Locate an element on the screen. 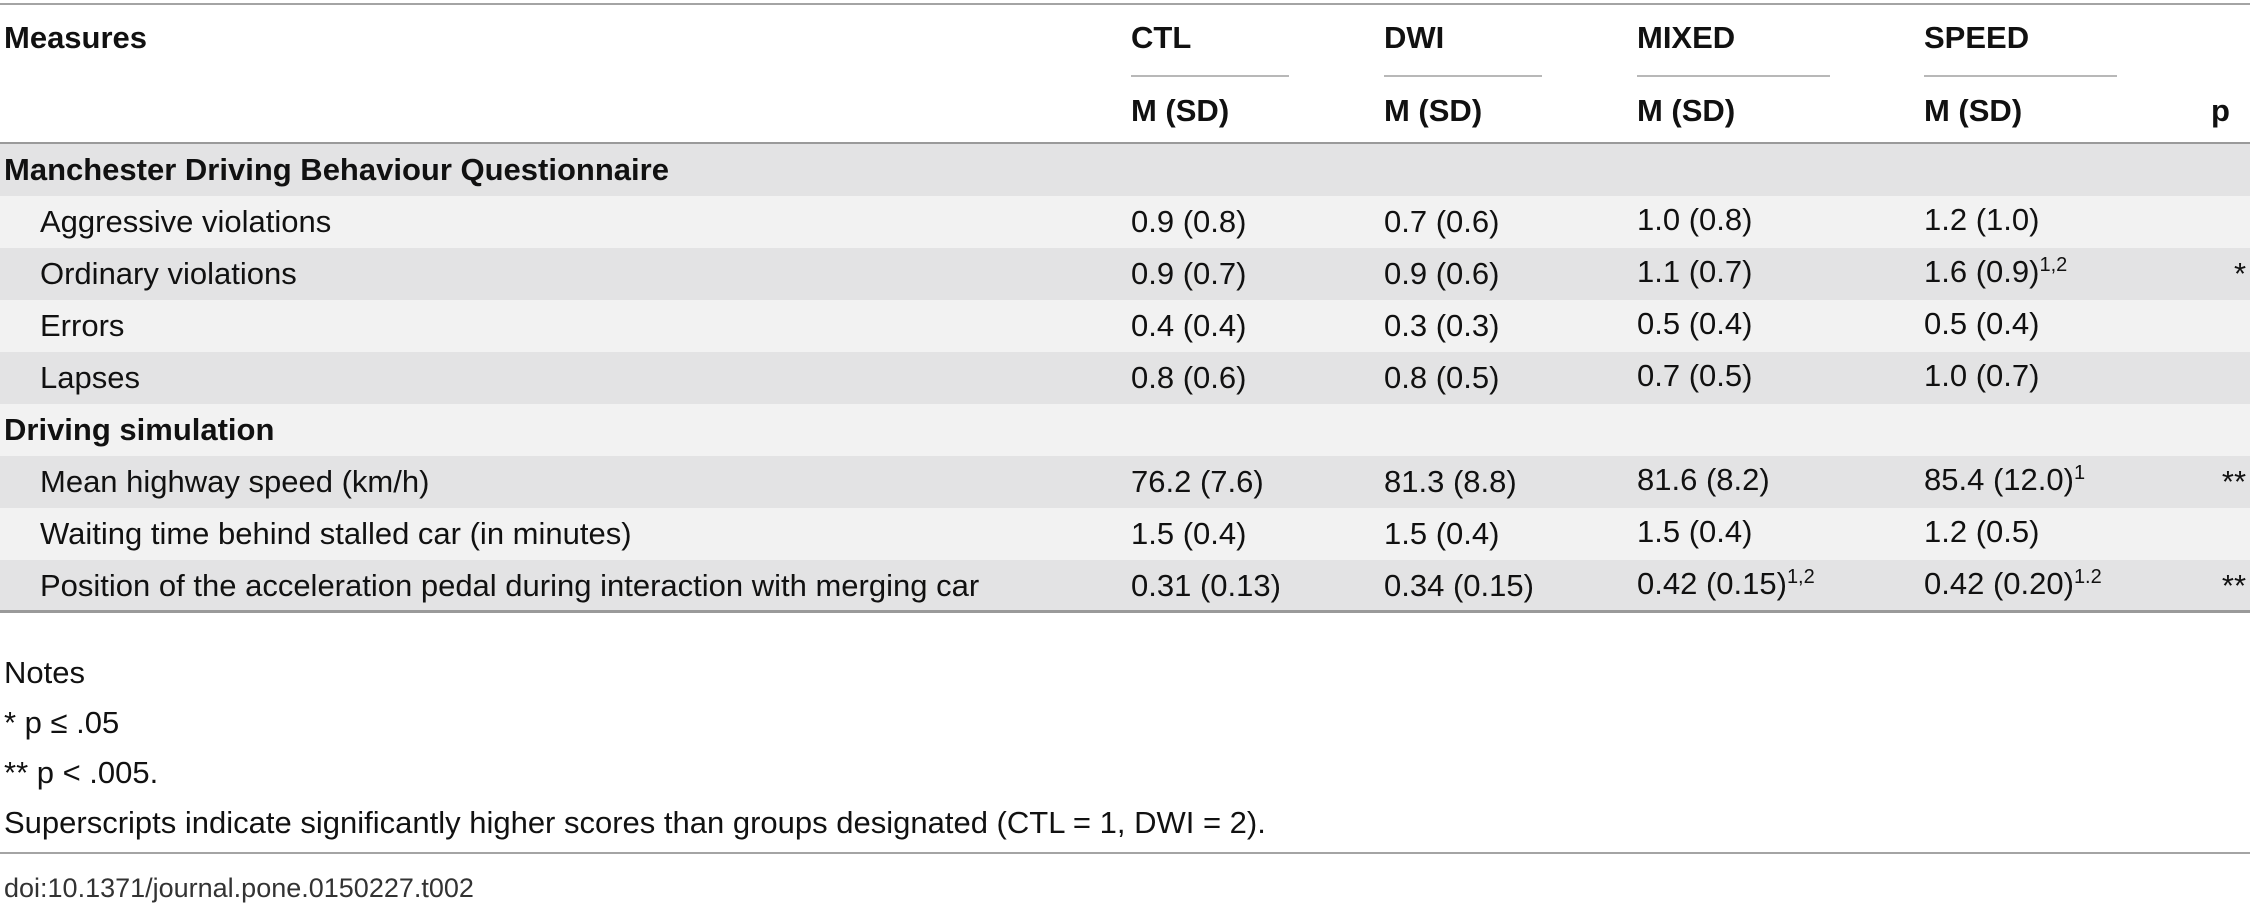 This screenshot has width=2250, height=914. row-label: Errors is located at coordinates (565, 326).